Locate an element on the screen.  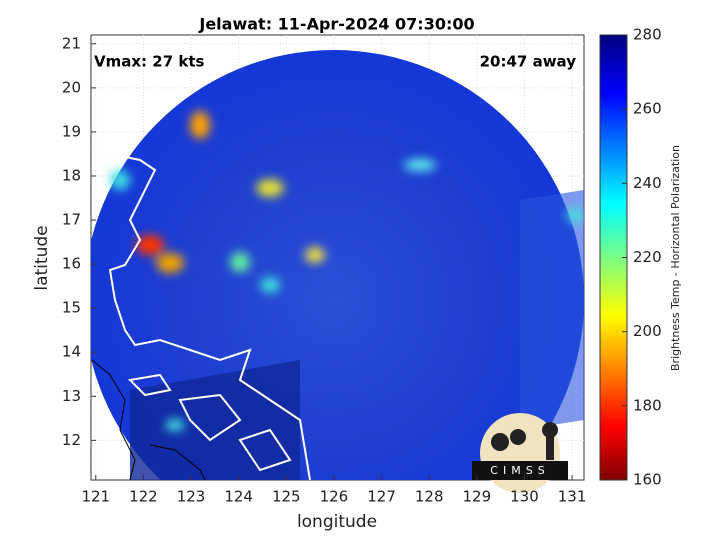
y-tick-label: 21 is located at coordinates (71, 43).